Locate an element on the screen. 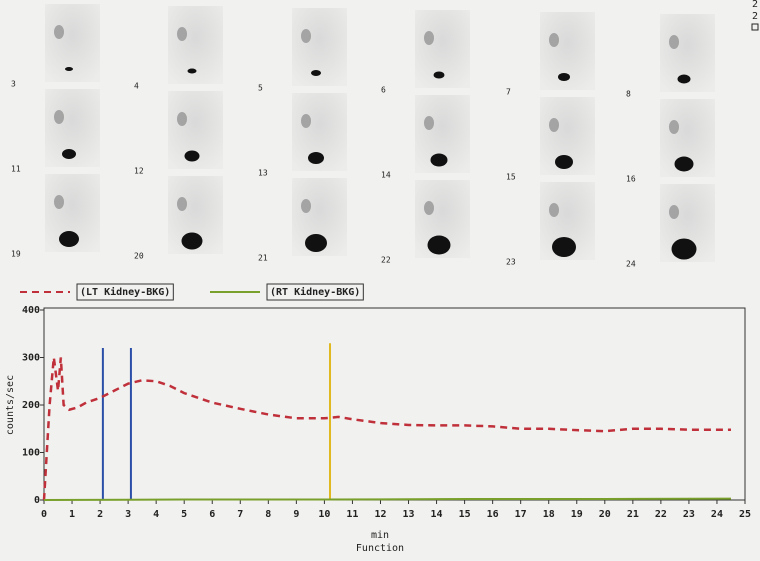  frame-label: 11 is located at coordinates (16, 169).